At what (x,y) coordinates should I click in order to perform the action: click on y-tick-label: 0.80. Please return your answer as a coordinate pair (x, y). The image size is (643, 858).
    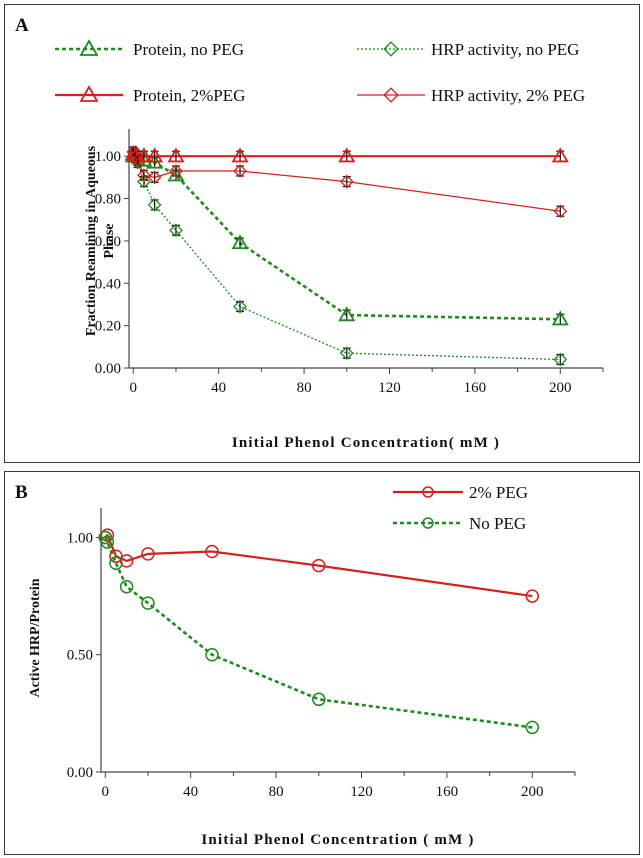
    Looking at the image, I should click on (108, 200).